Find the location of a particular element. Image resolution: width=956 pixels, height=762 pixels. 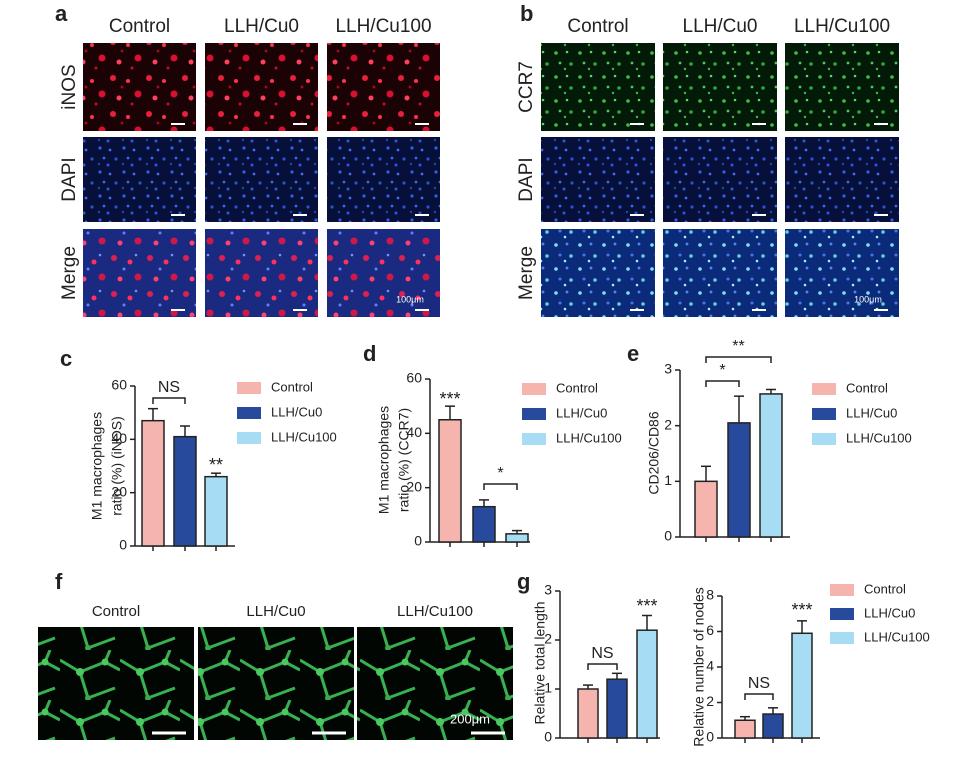

panel-letter: a is located at coordinates (61, 13).